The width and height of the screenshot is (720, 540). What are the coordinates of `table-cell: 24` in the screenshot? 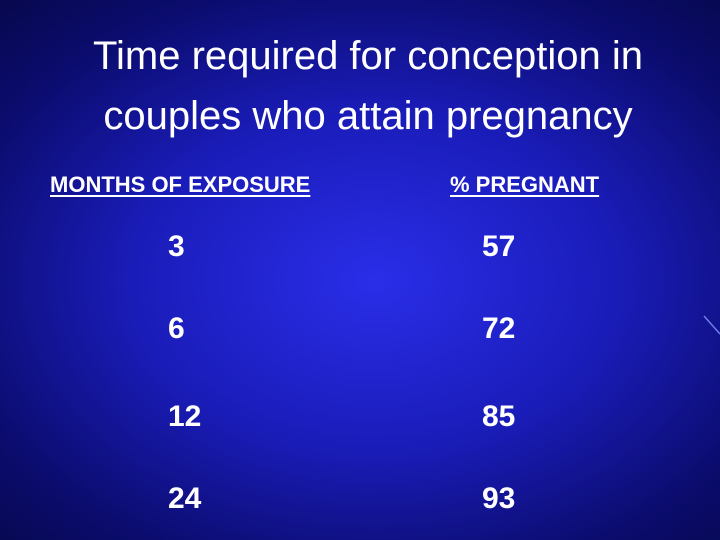 It's located at (185, 498).